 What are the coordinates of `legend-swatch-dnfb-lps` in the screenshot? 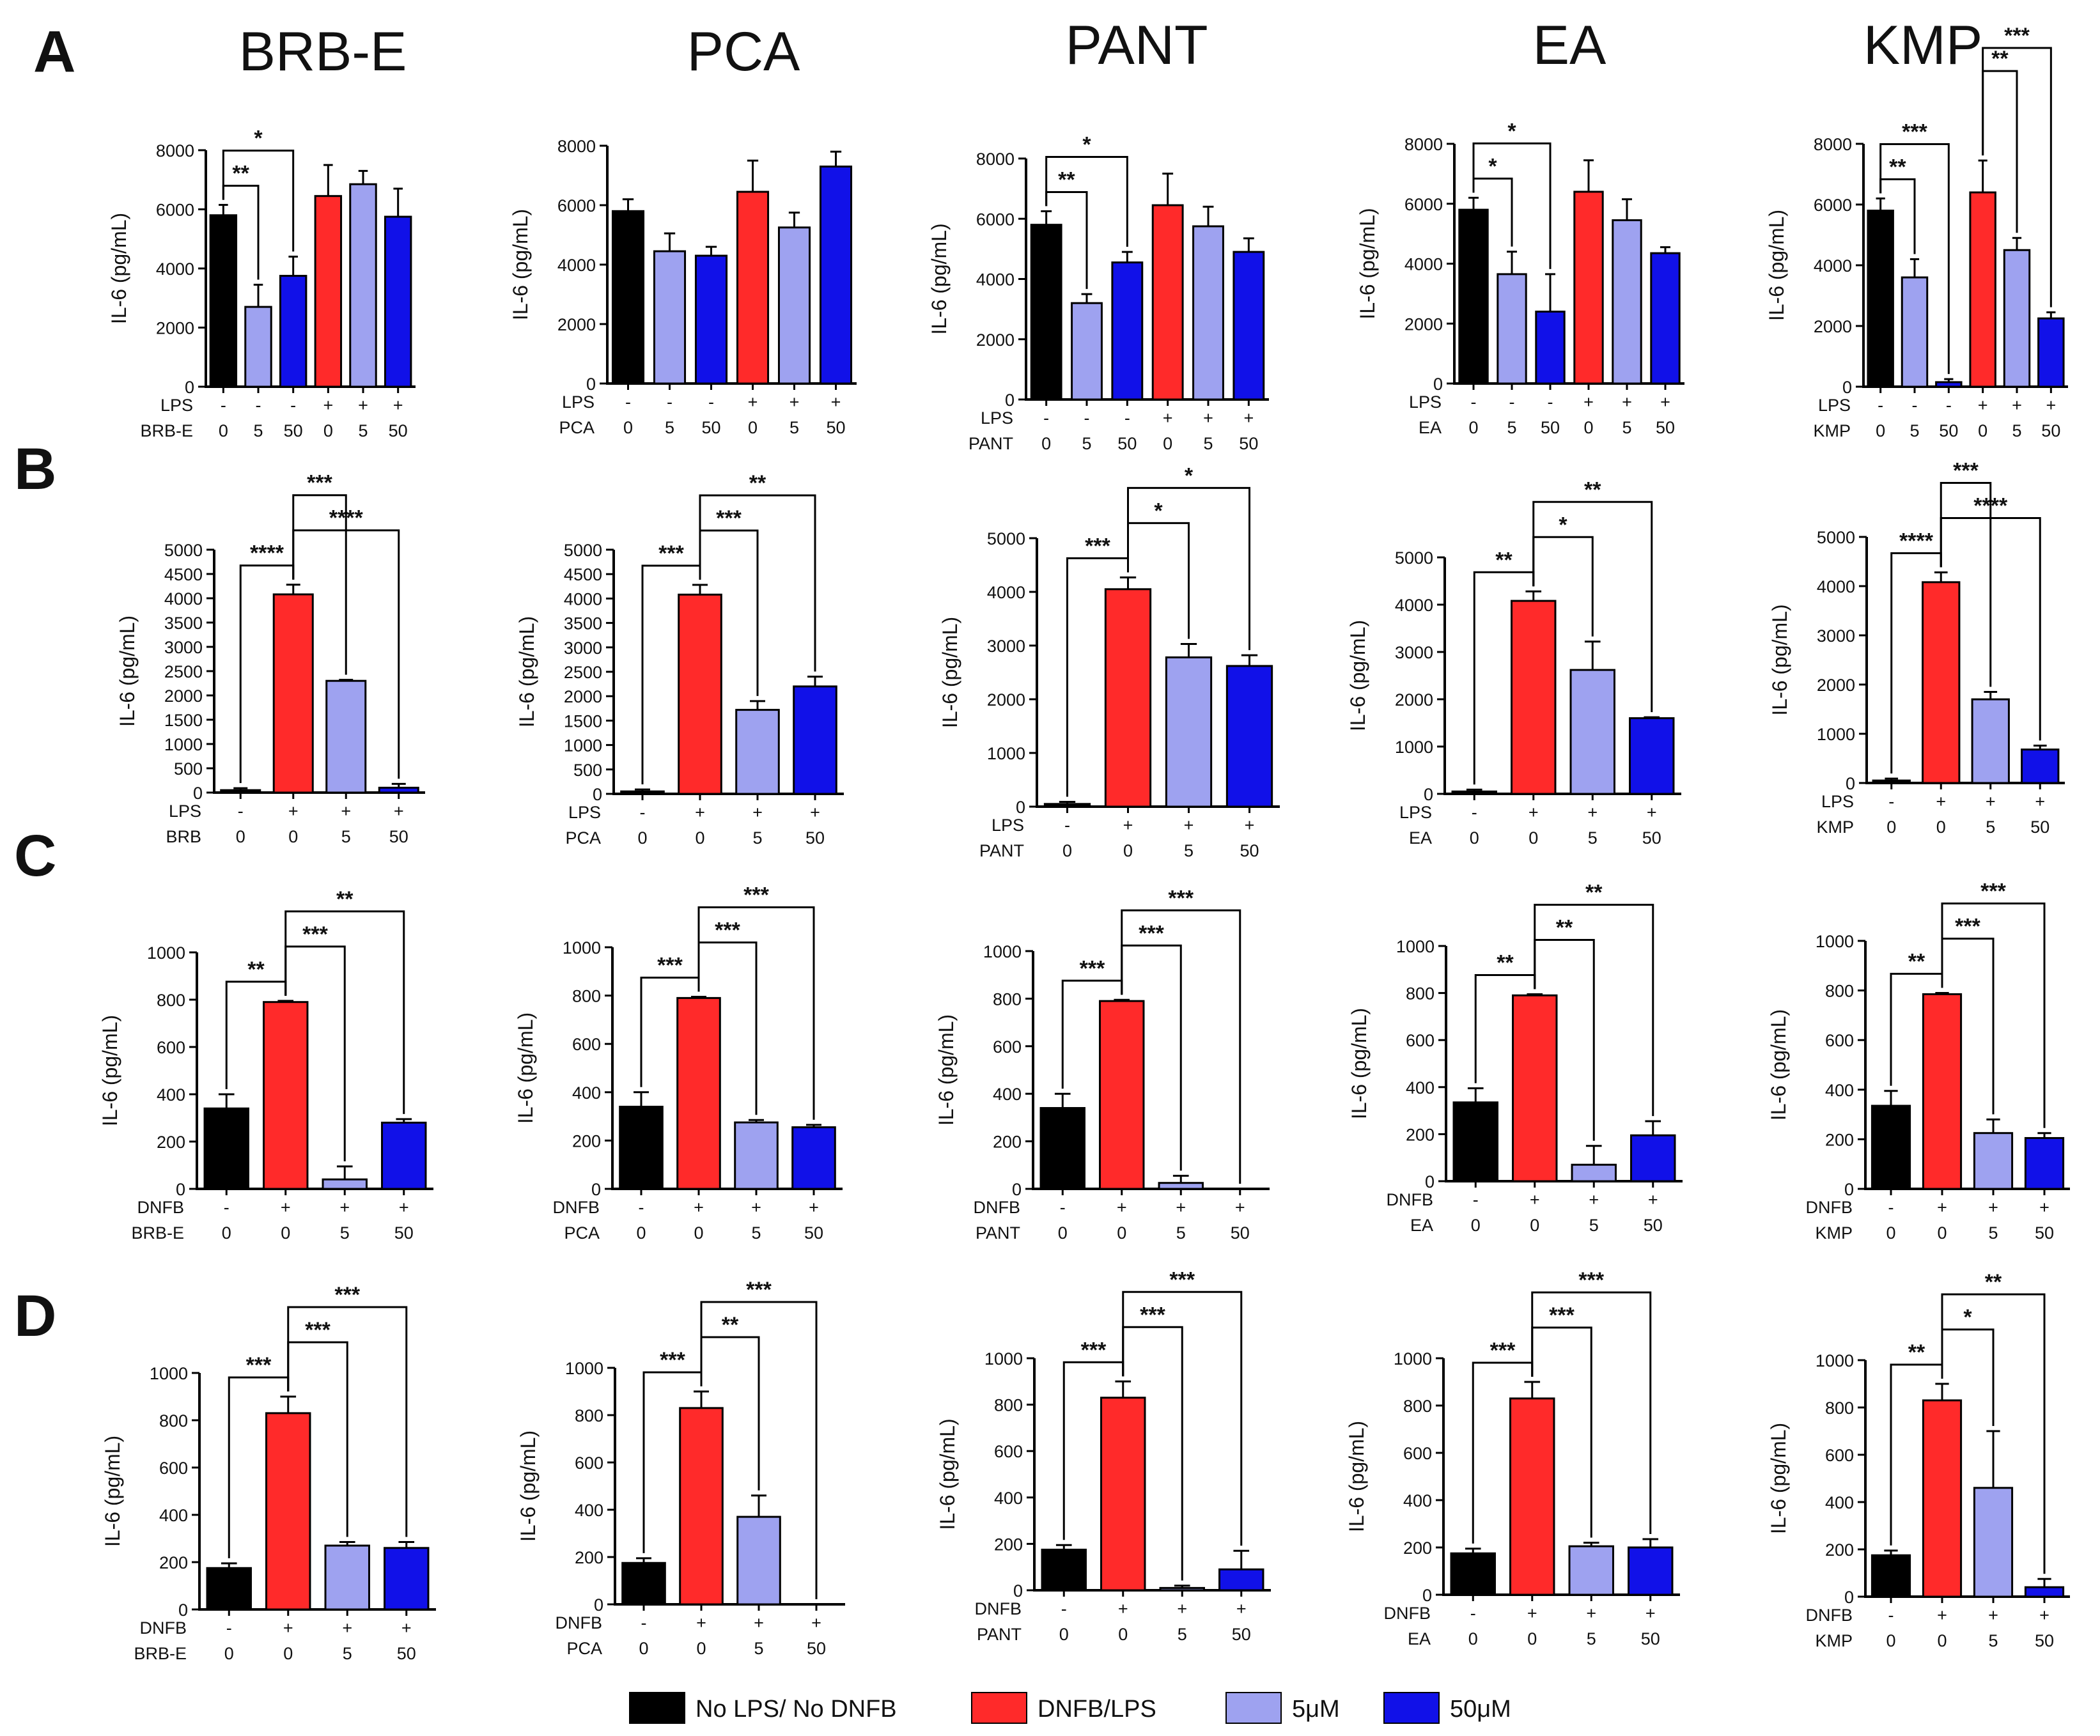 It's located at (999, 1708).